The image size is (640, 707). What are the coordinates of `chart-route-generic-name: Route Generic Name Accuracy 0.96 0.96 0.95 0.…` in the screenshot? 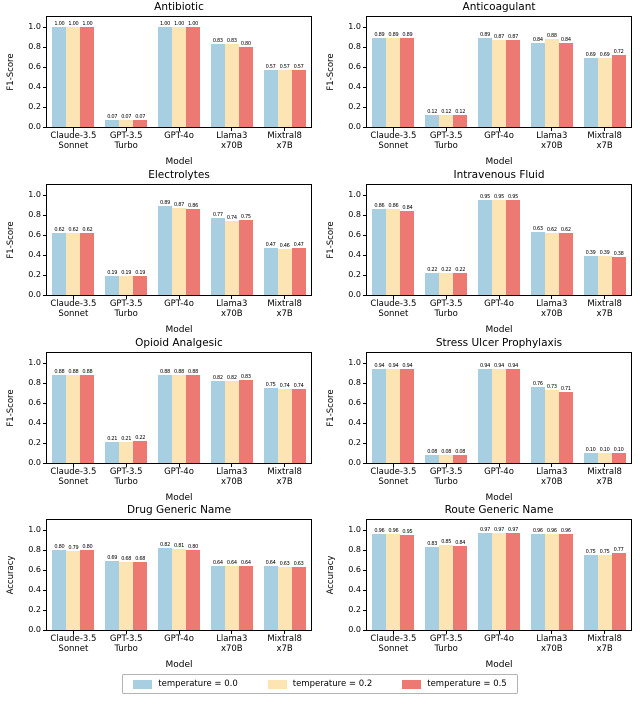 It's located at (480, 586).